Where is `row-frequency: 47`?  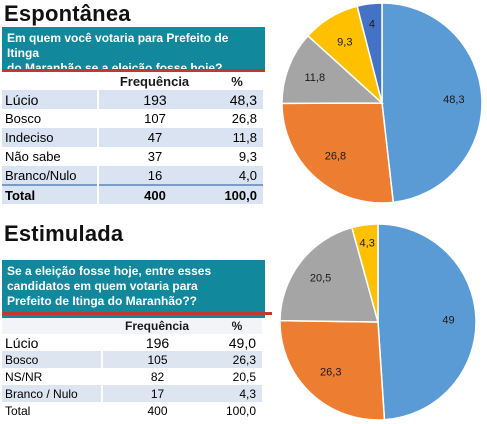
row-frequency: 47 is located at coordinates (154, 137).